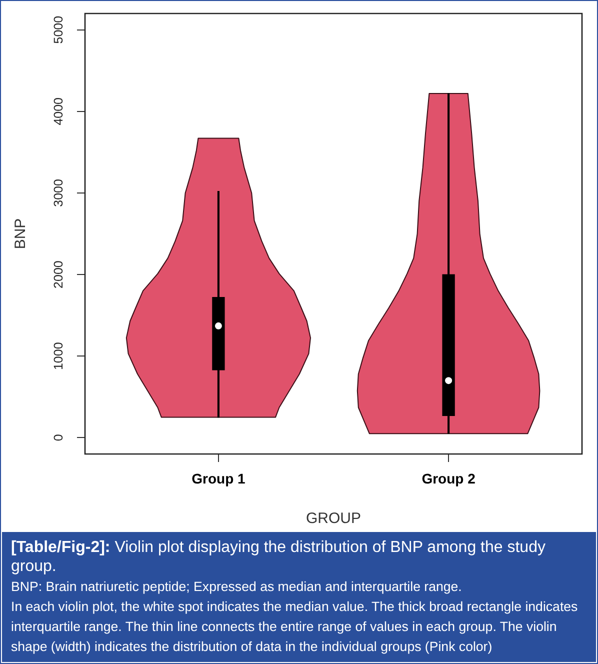 Image resolution: width=598 pixels, height=664 pixels. Describe the element at coordinates (21, 234) in the screenshot. I see `y-axis-title: BNP` at that location.